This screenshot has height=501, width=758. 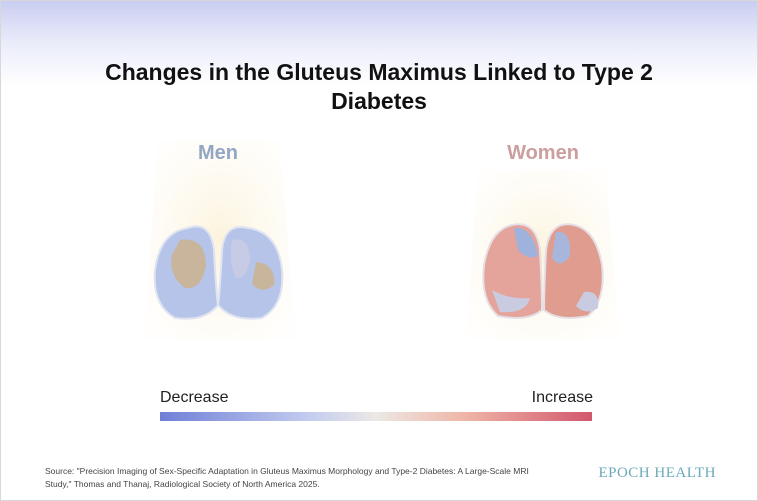 I want to click on panel-label: Women, so click(x=543, y=153).